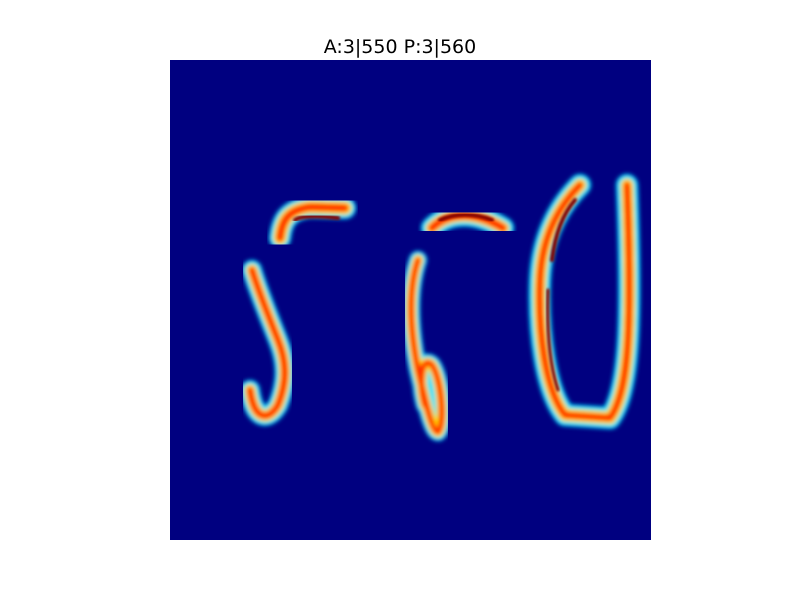 This screenshot has height=600, width=800. Describe the element at coordinates (400, 47) in the screenshot. I see `figure-title: A:3|550 P:3|560` at that location.